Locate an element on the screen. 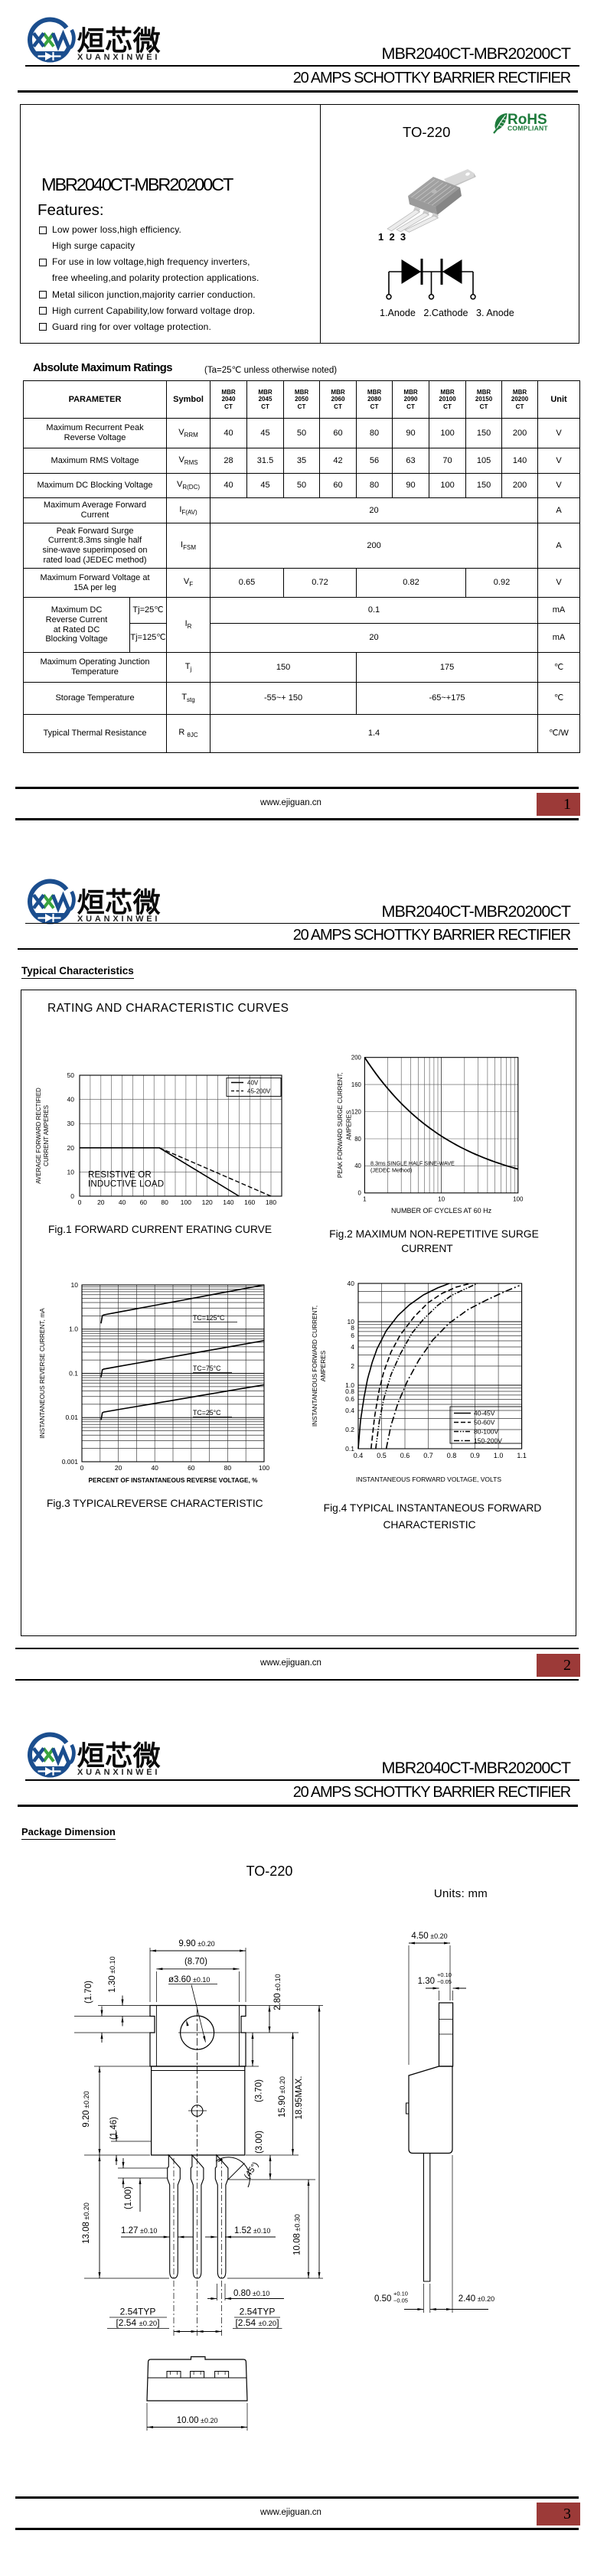 The height and width of the screenshot is (2576, 607). svg-text: 80-100V is located at coordinates (486, 1432).